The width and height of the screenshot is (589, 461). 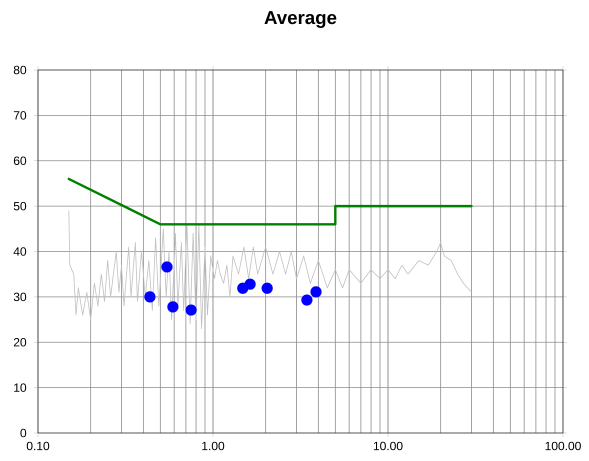 What do you see at coordinates (38, 446) in the screenshot?
I see `x-tick-label: 0.10` at bounding box center [38, 446].